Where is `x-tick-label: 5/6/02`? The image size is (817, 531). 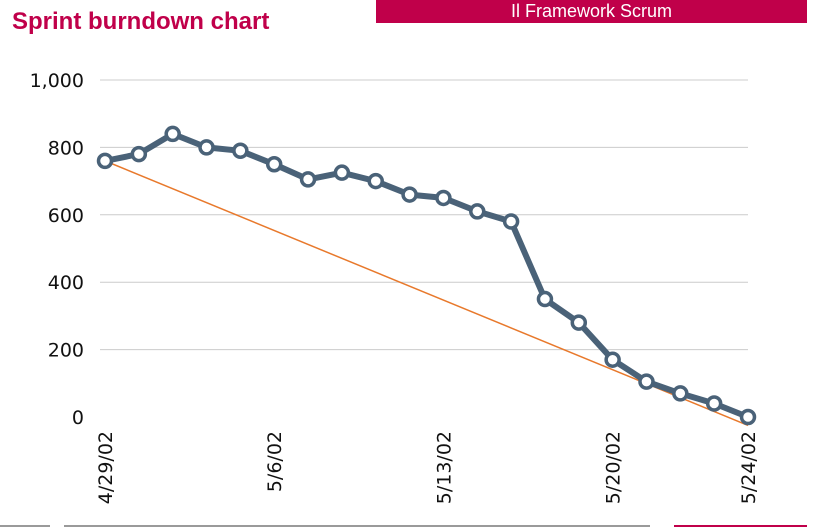 x-tick-label: 5/6/02 is located at coordinates (275, 461).